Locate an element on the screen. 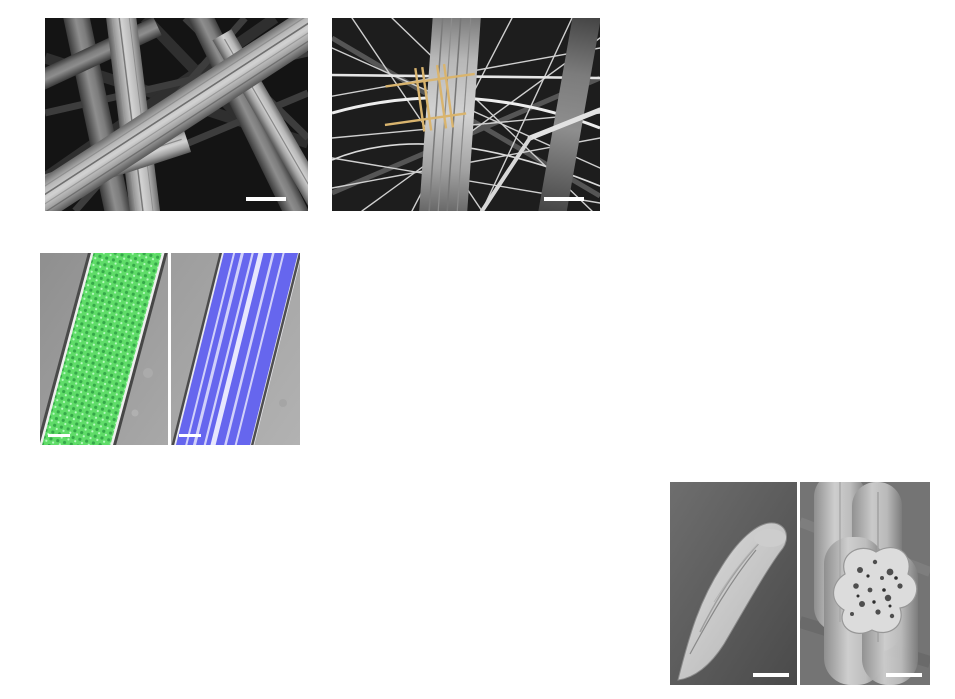 The image size is (955, 699). ribbon-shape is located at coordinates (732, 601).